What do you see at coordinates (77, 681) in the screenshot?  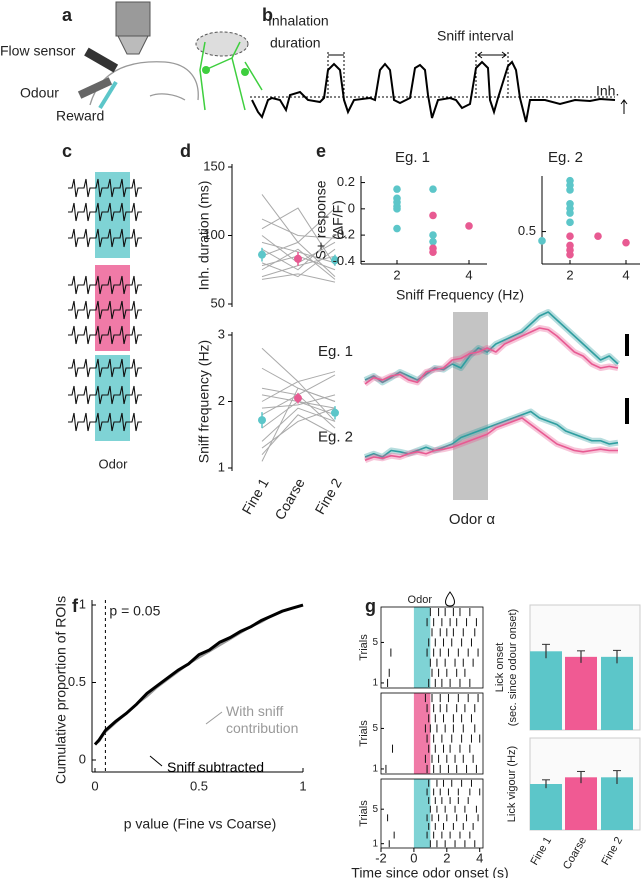 I see `y-tick-label: 0.5` at bounding box center [77, 681].